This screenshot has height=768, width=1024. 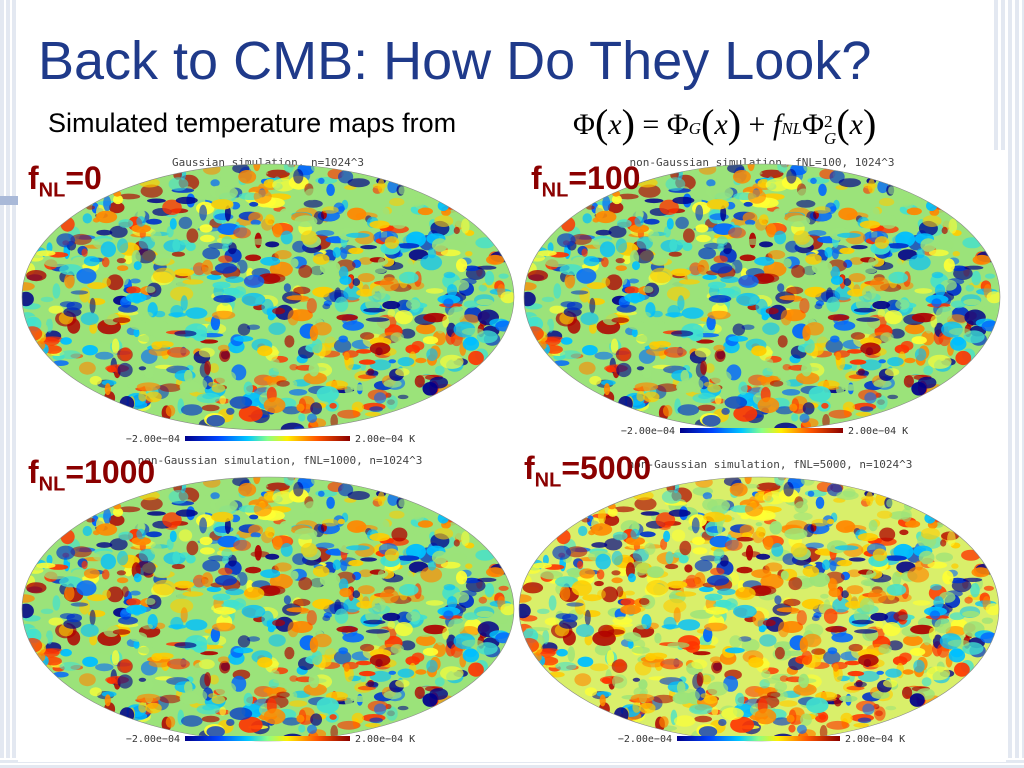 What do you see at coordinates (651, 124) in the screenshot?
I see `formula-equals: =` at bounding box center [651, 124].